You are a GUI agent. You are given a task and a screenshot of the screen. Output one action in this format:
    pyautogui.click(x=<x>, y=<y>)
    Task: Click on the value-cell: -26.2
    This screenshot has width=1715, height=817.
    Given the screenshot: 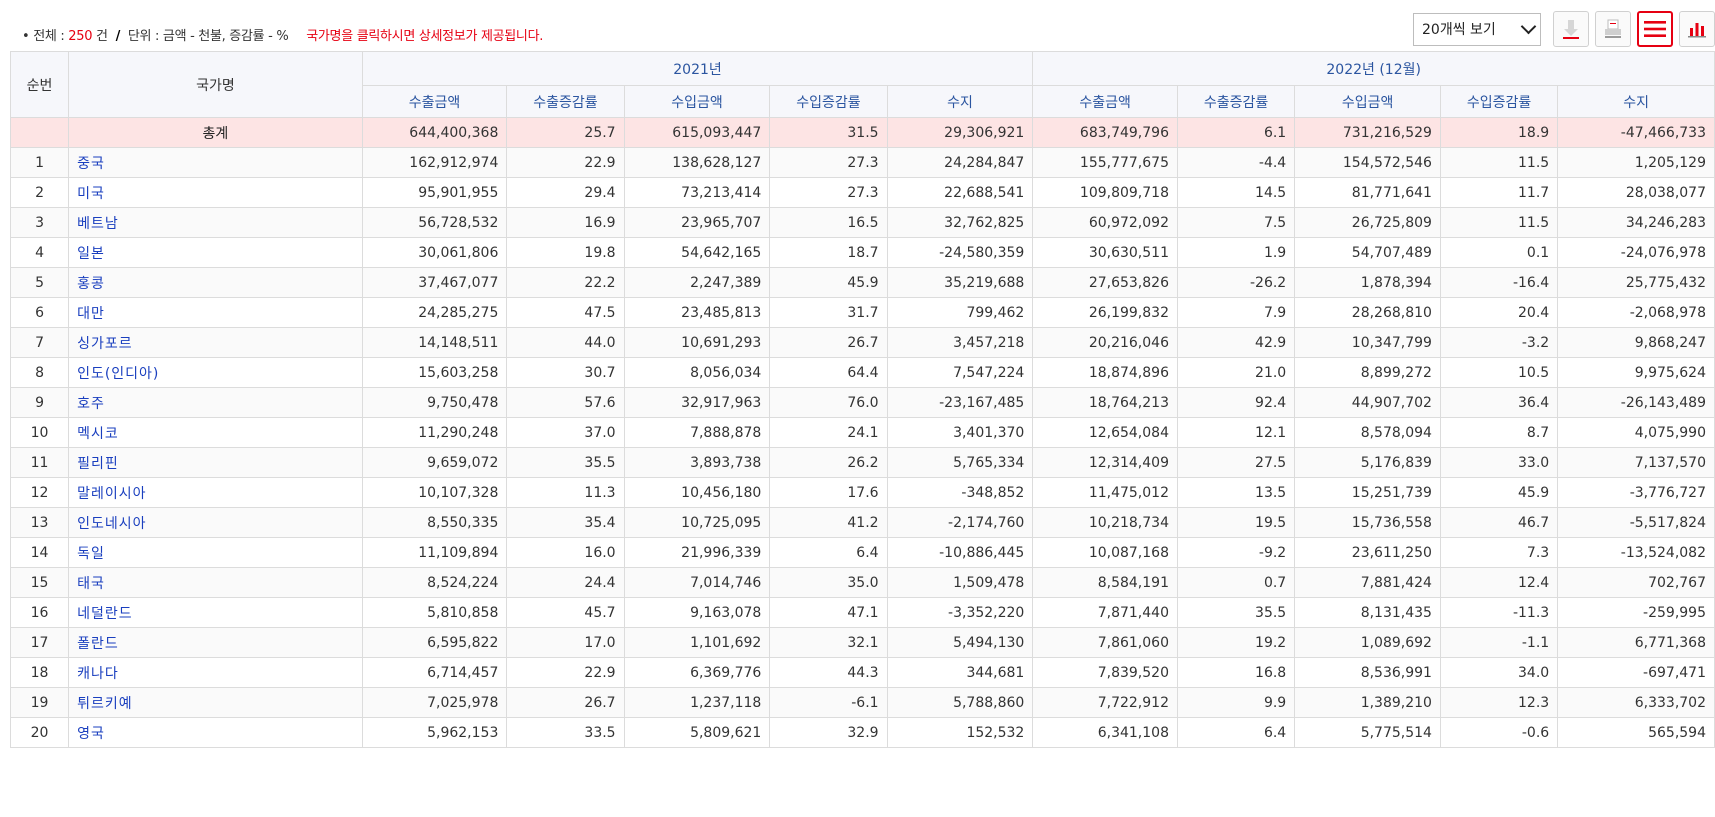 What is the action you would take?
    pyautogui.click(x=1236, y=282)
    